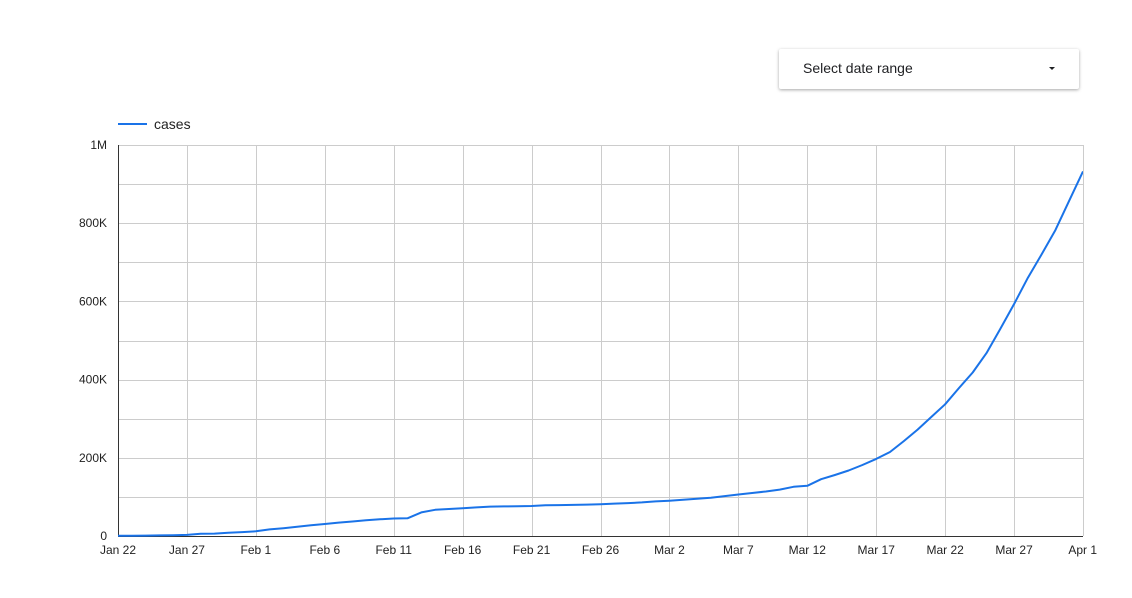  Describe the element at coordinates (98, 145) in the screenshot. I see `y-tick-label: 1M` at that location.